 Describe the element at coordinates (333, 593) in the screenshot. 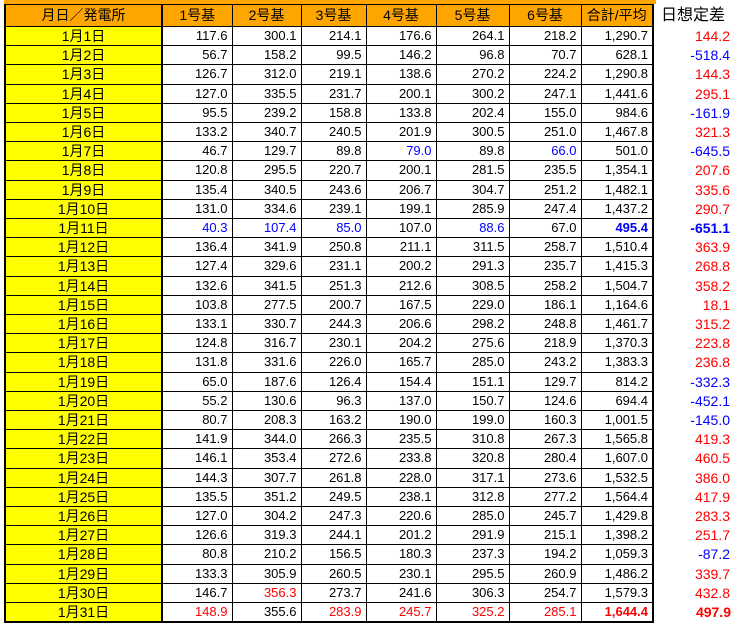

I see `value-cell-unit-3: 273.7` at that location.